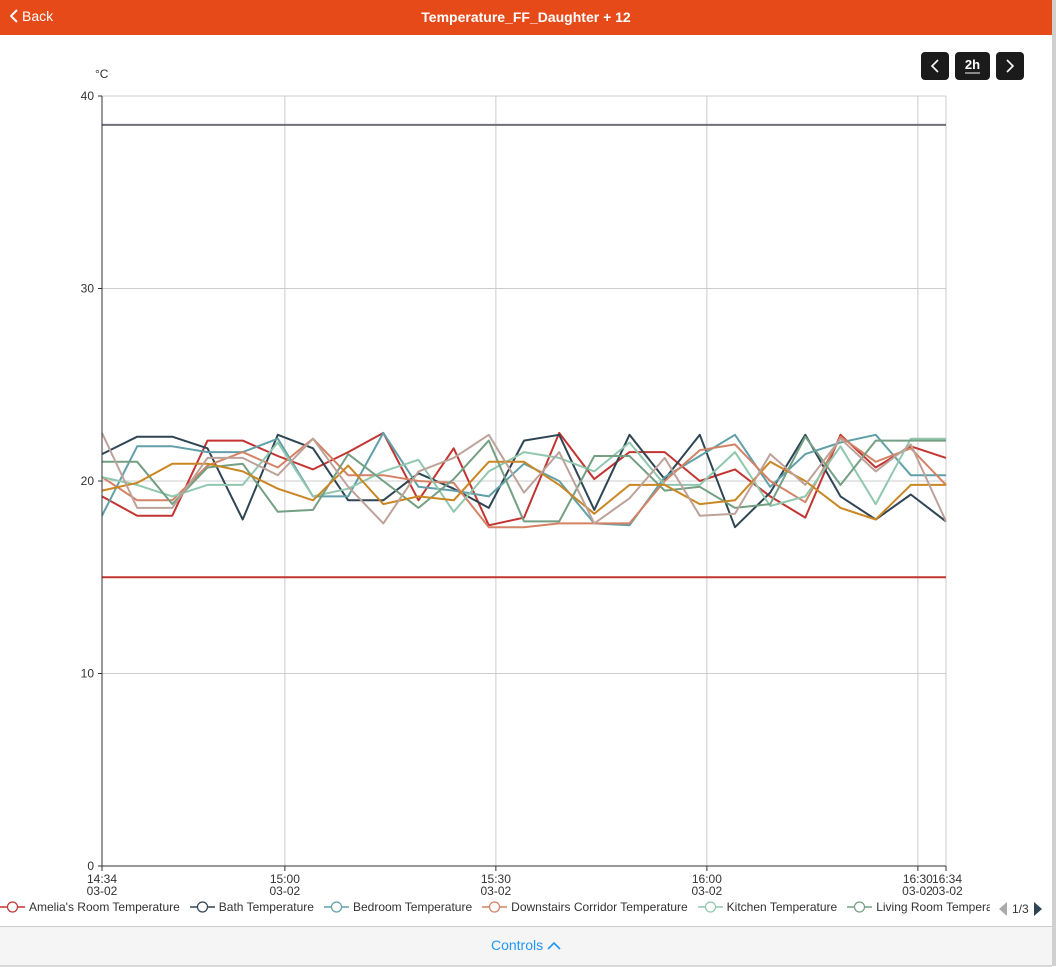 This screenshot has height=967, width=1056. Describe the element at coordinates (496, 879) in the screenshot. I see `x-tick-time: 15:30` at that location.